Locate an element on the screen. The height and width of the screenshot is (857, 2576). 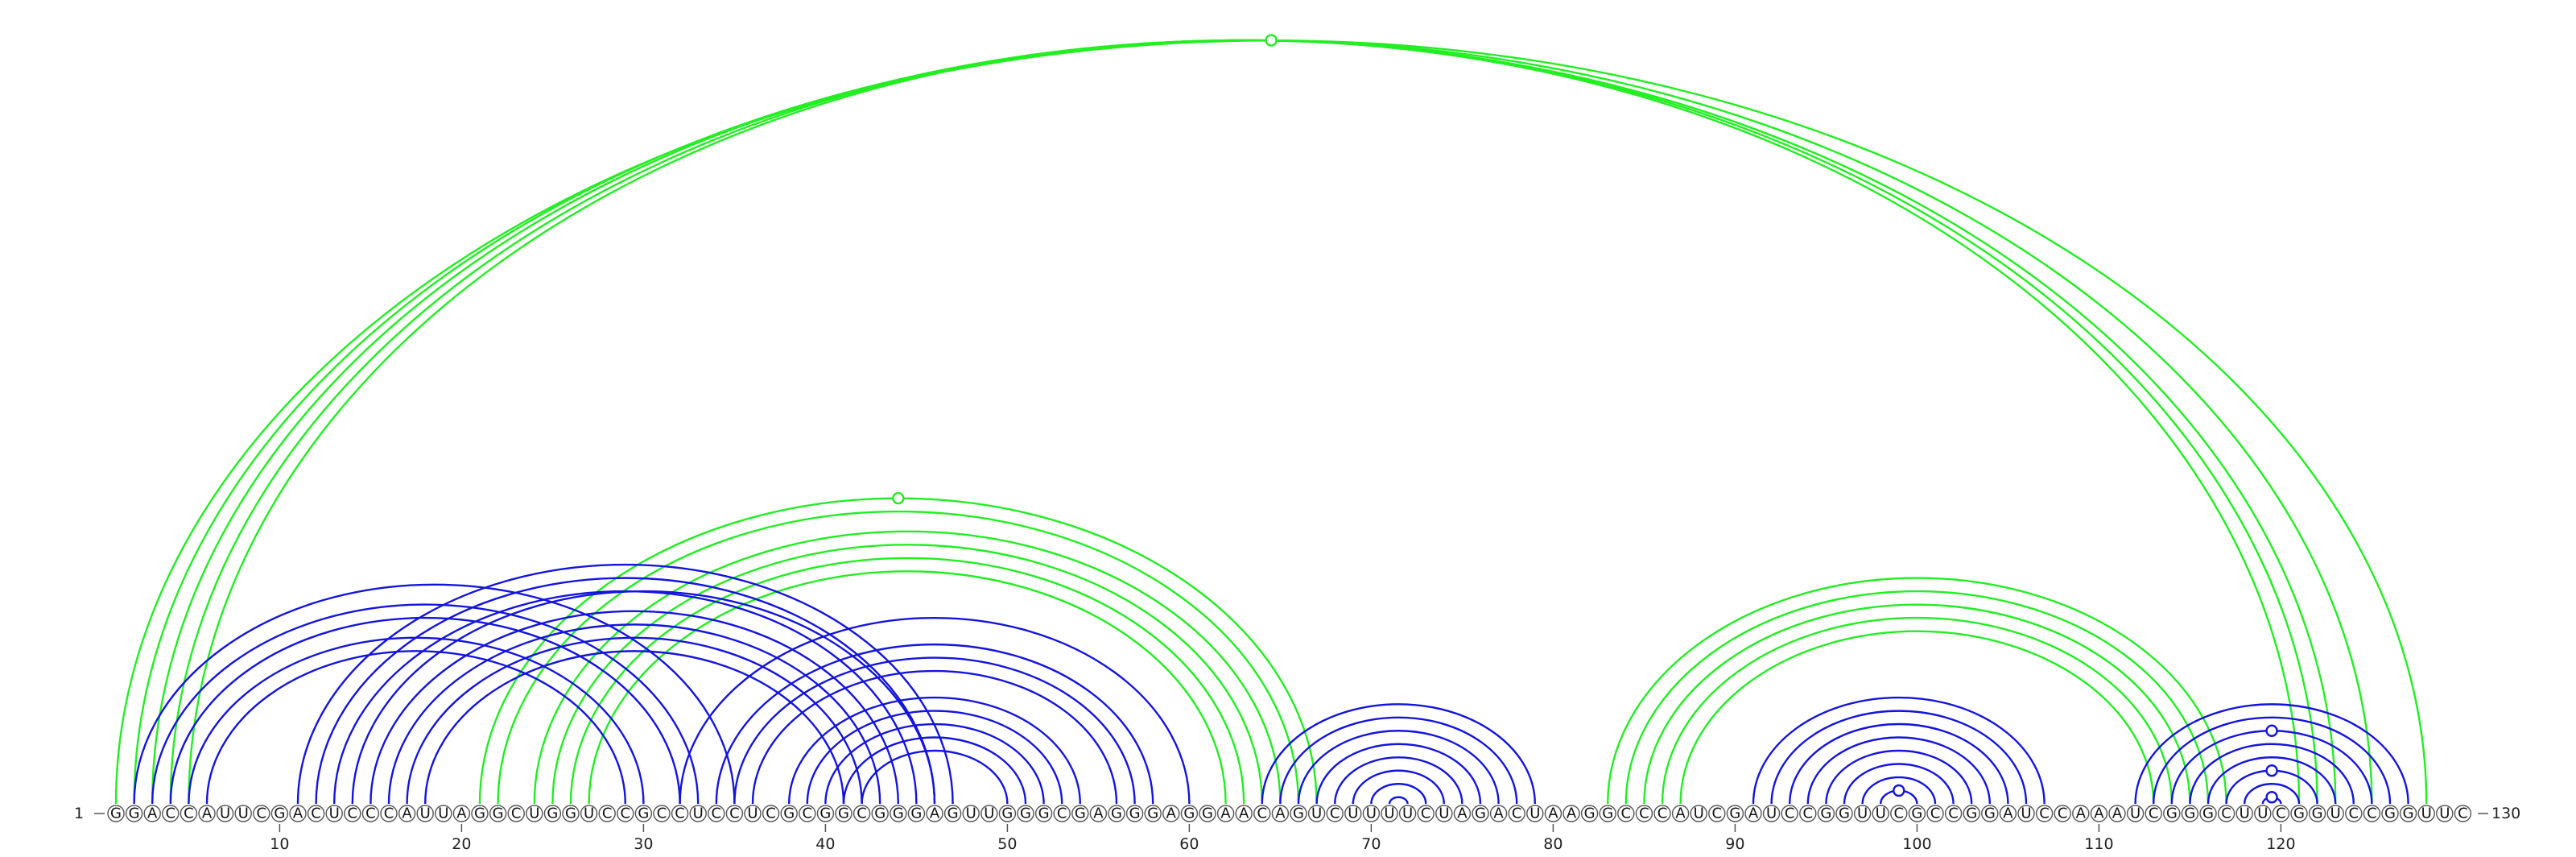
position-tick-label: 60 is located at coordinates (1189, 844).